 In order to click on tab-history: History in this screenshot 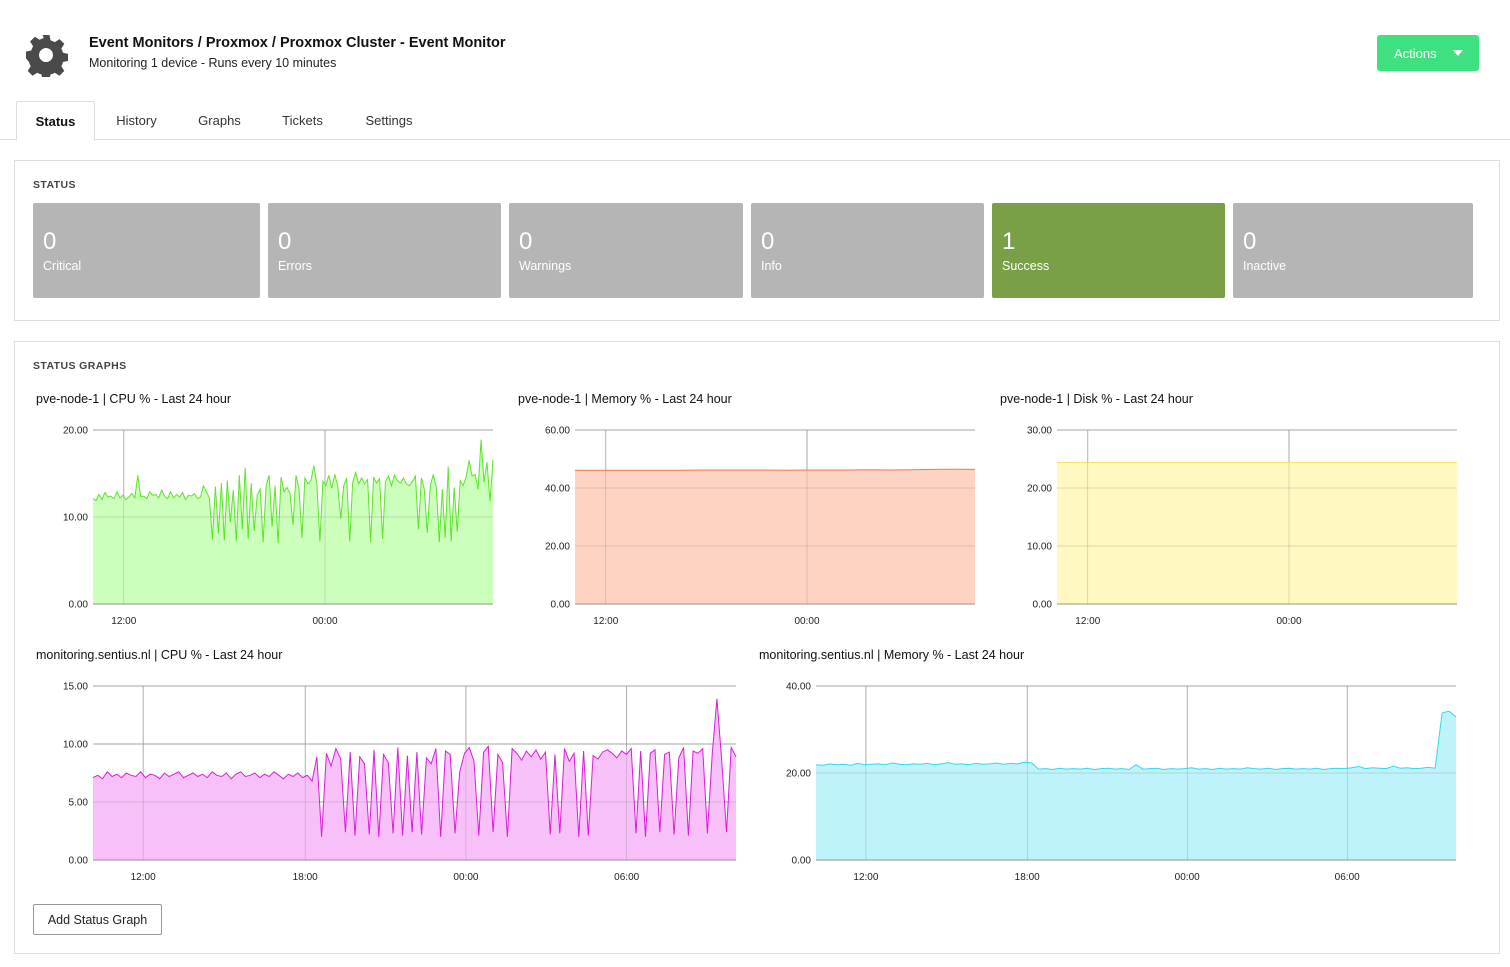, I will do `click(136, 120)`.